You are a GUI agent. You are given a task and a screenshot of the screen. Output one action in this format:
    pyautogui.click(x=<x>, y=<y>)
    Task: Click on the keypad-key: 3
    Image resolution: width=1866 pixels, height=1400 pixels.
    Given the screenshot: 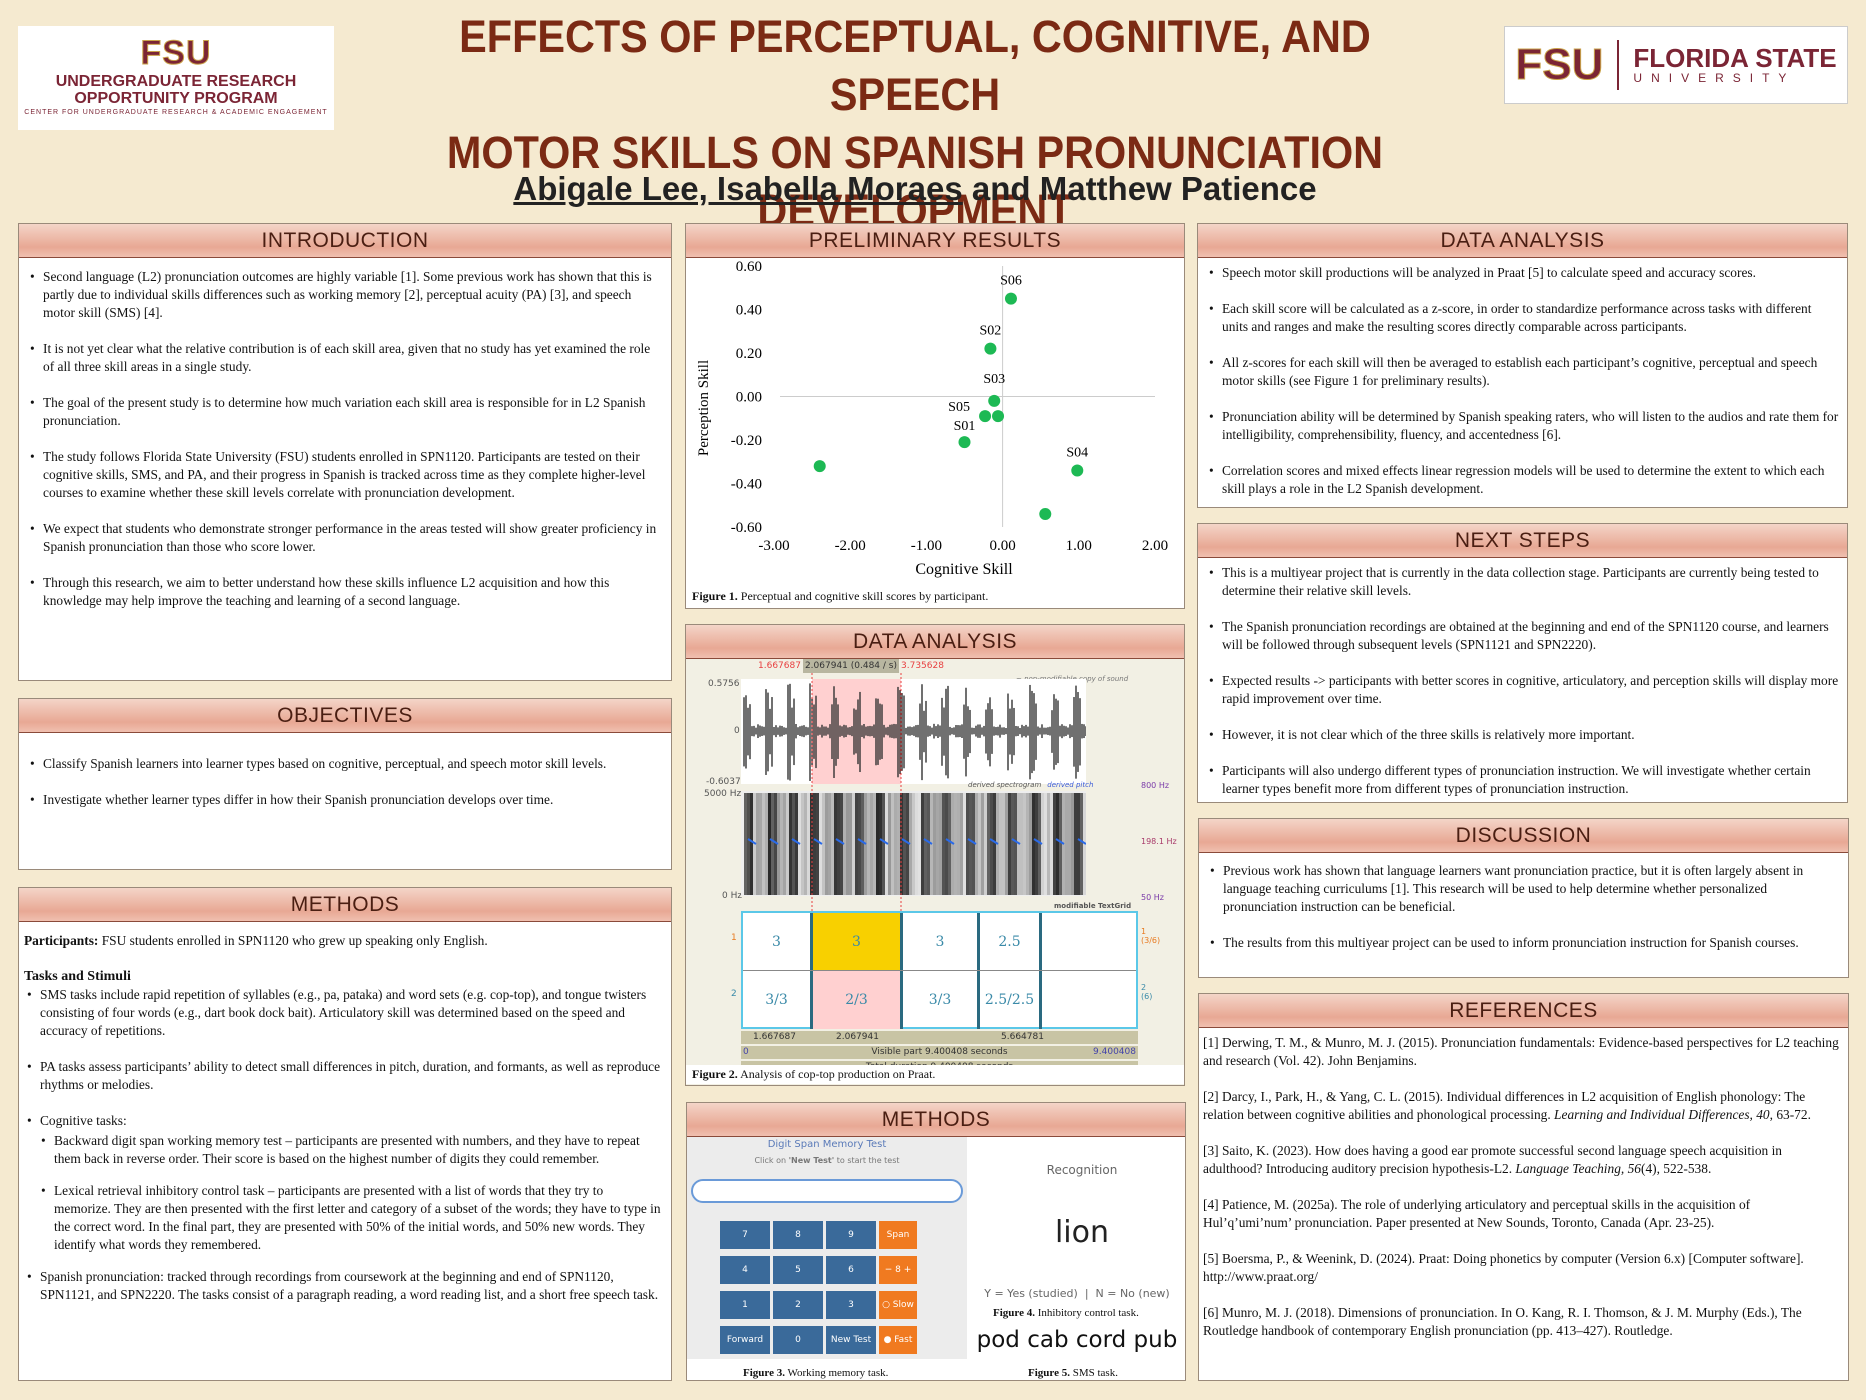 What is the action you would take?
    pyautogui.click(x=851, y=1305)
    